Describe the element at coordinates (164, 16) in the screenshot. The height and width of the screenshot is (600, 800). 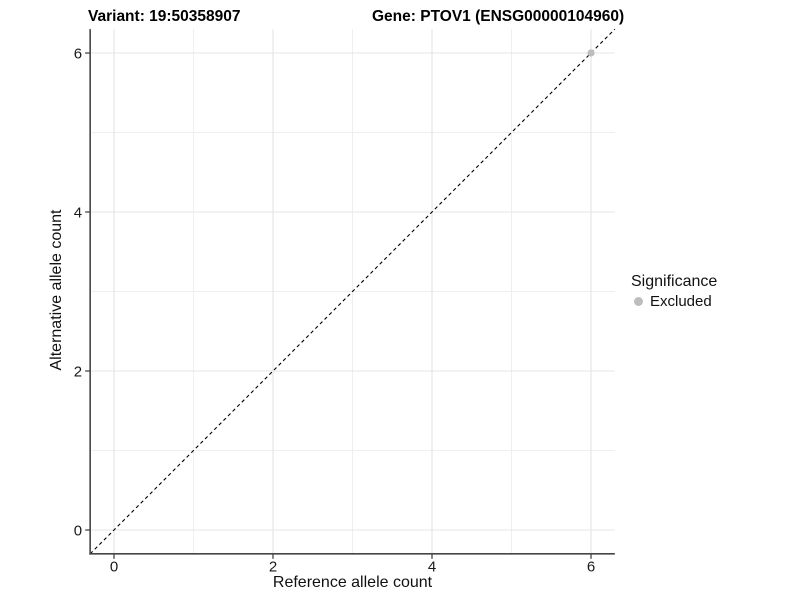
I see `variant-title: Variant: 19:50358907` at that location.